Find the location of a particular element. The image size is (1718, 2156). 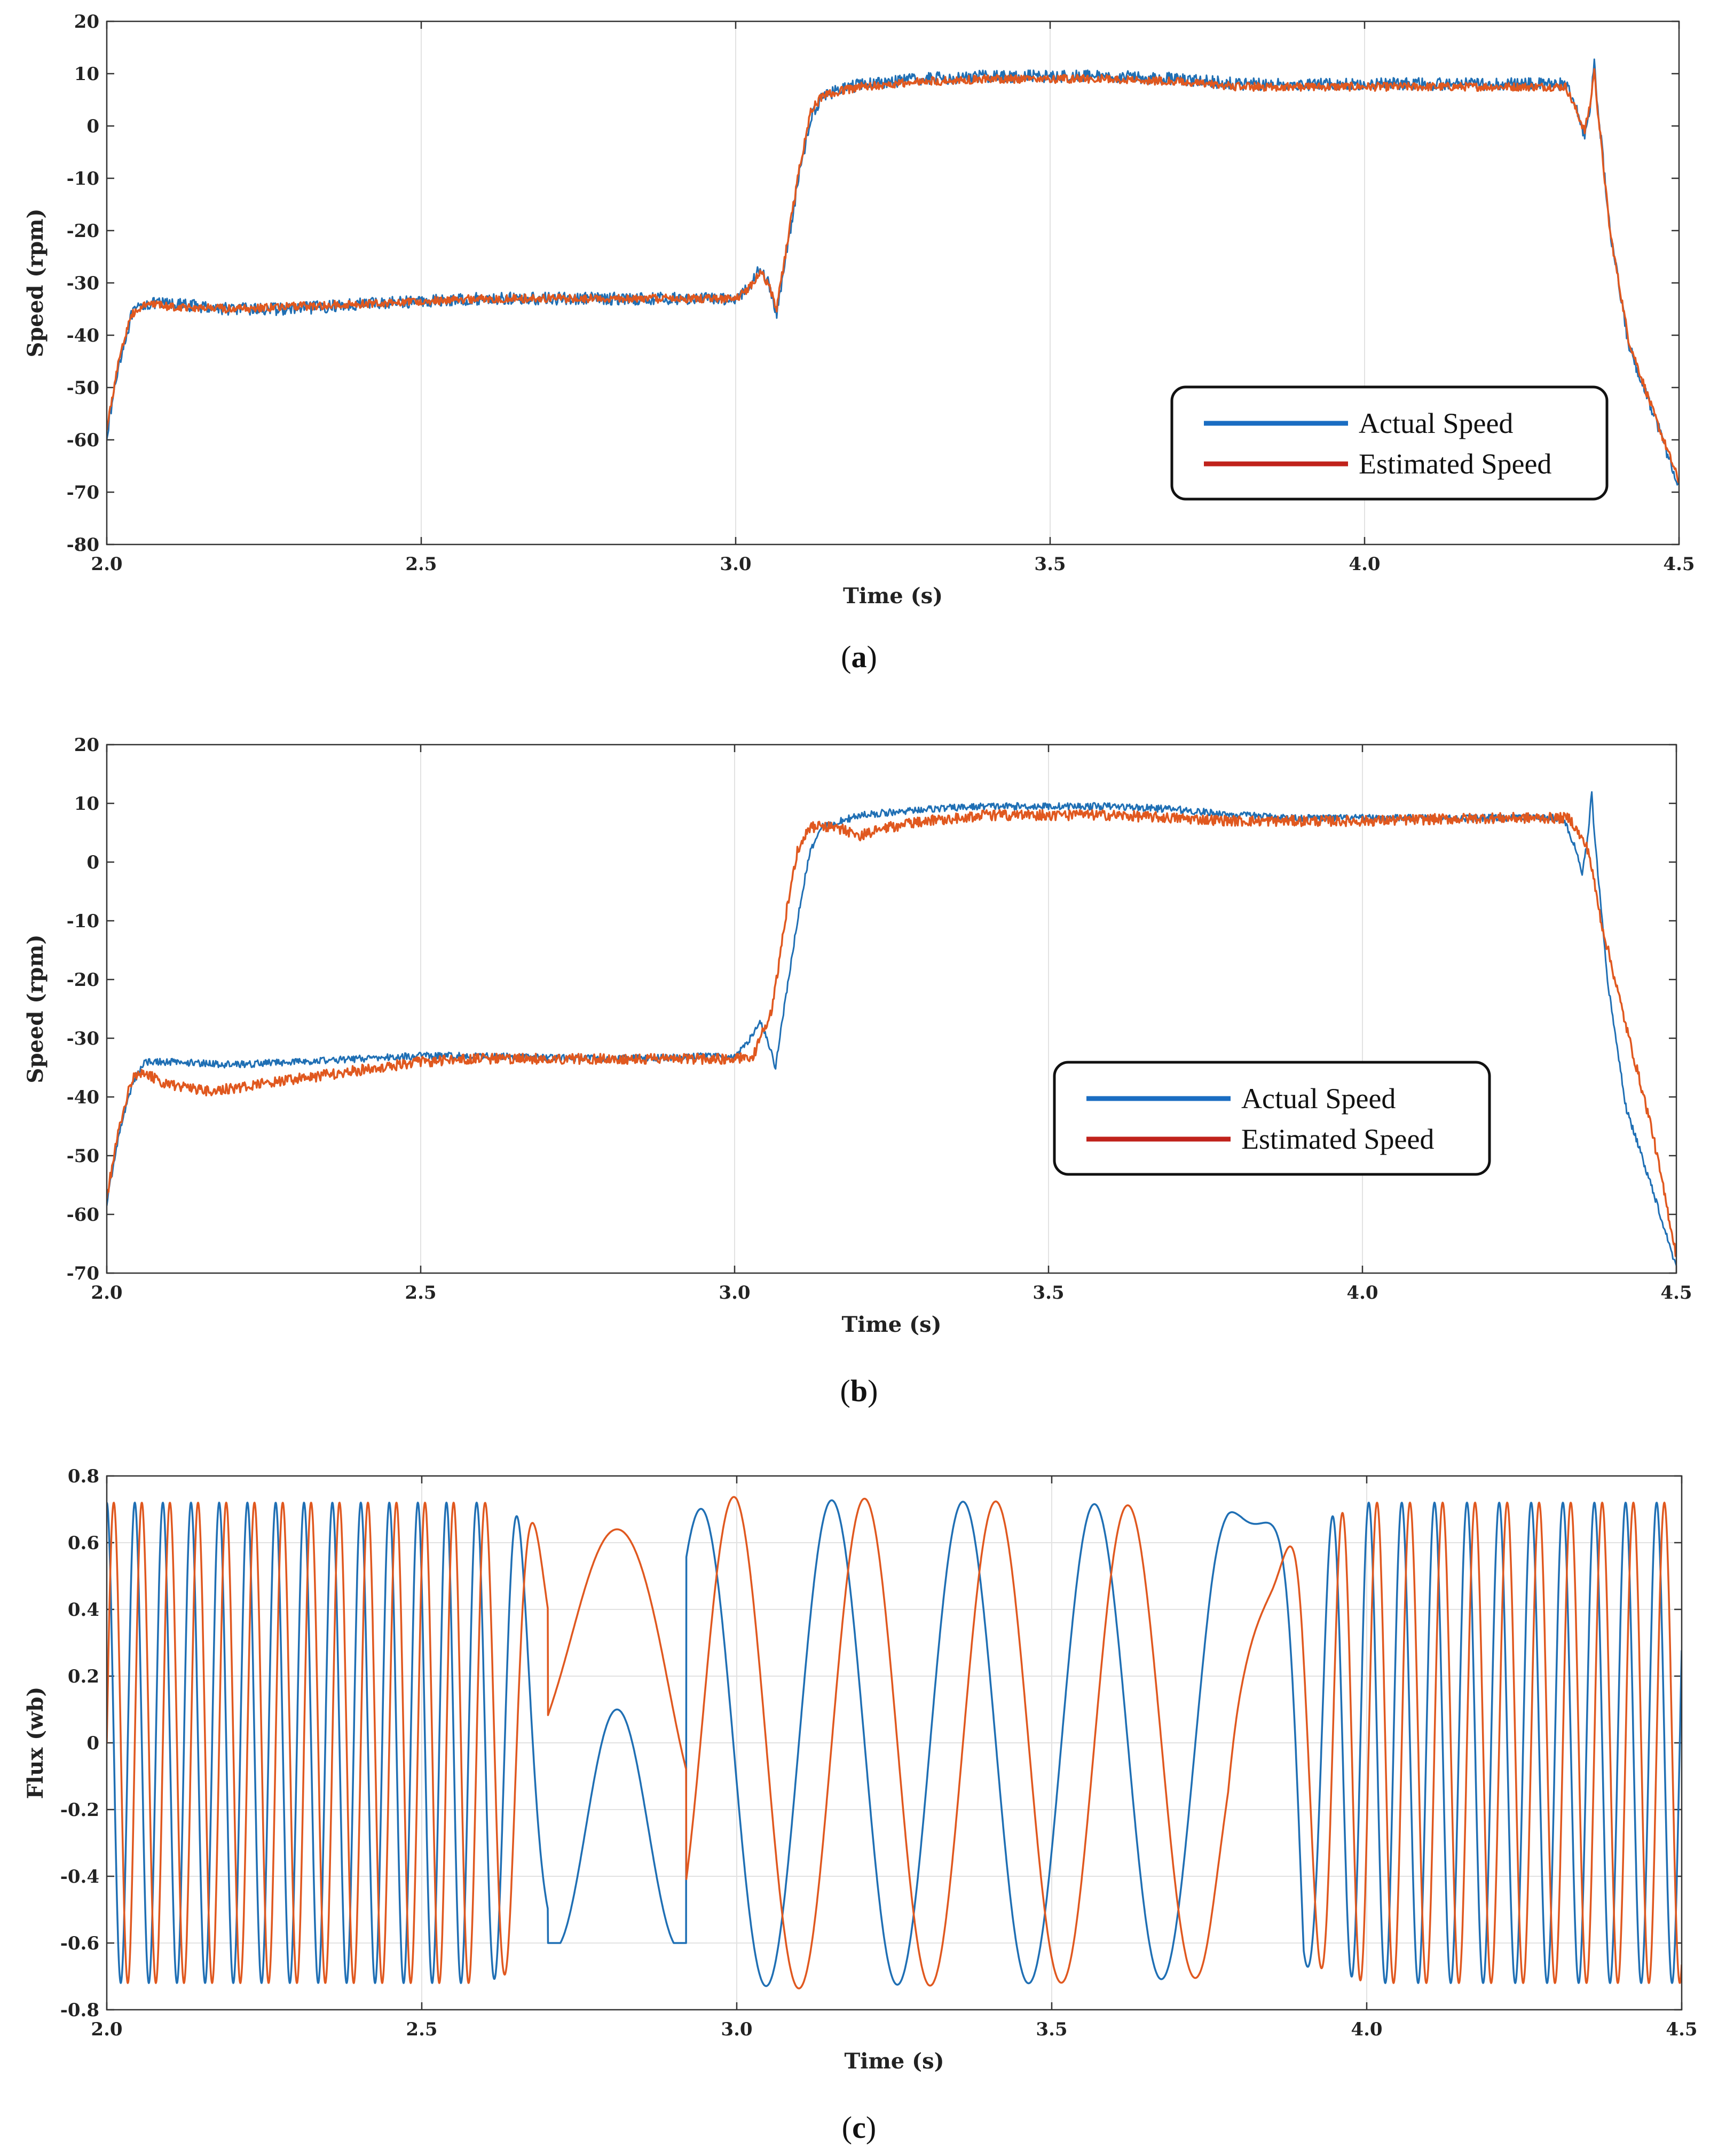

y-tick-label: -0.2 is located at coordinates (79, 1810).